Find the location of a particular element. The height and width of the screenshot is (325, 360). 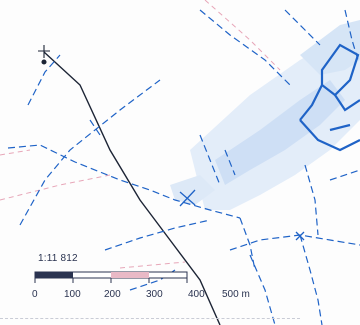

scale-label-300: 300 is located at coordinates (154, 294).